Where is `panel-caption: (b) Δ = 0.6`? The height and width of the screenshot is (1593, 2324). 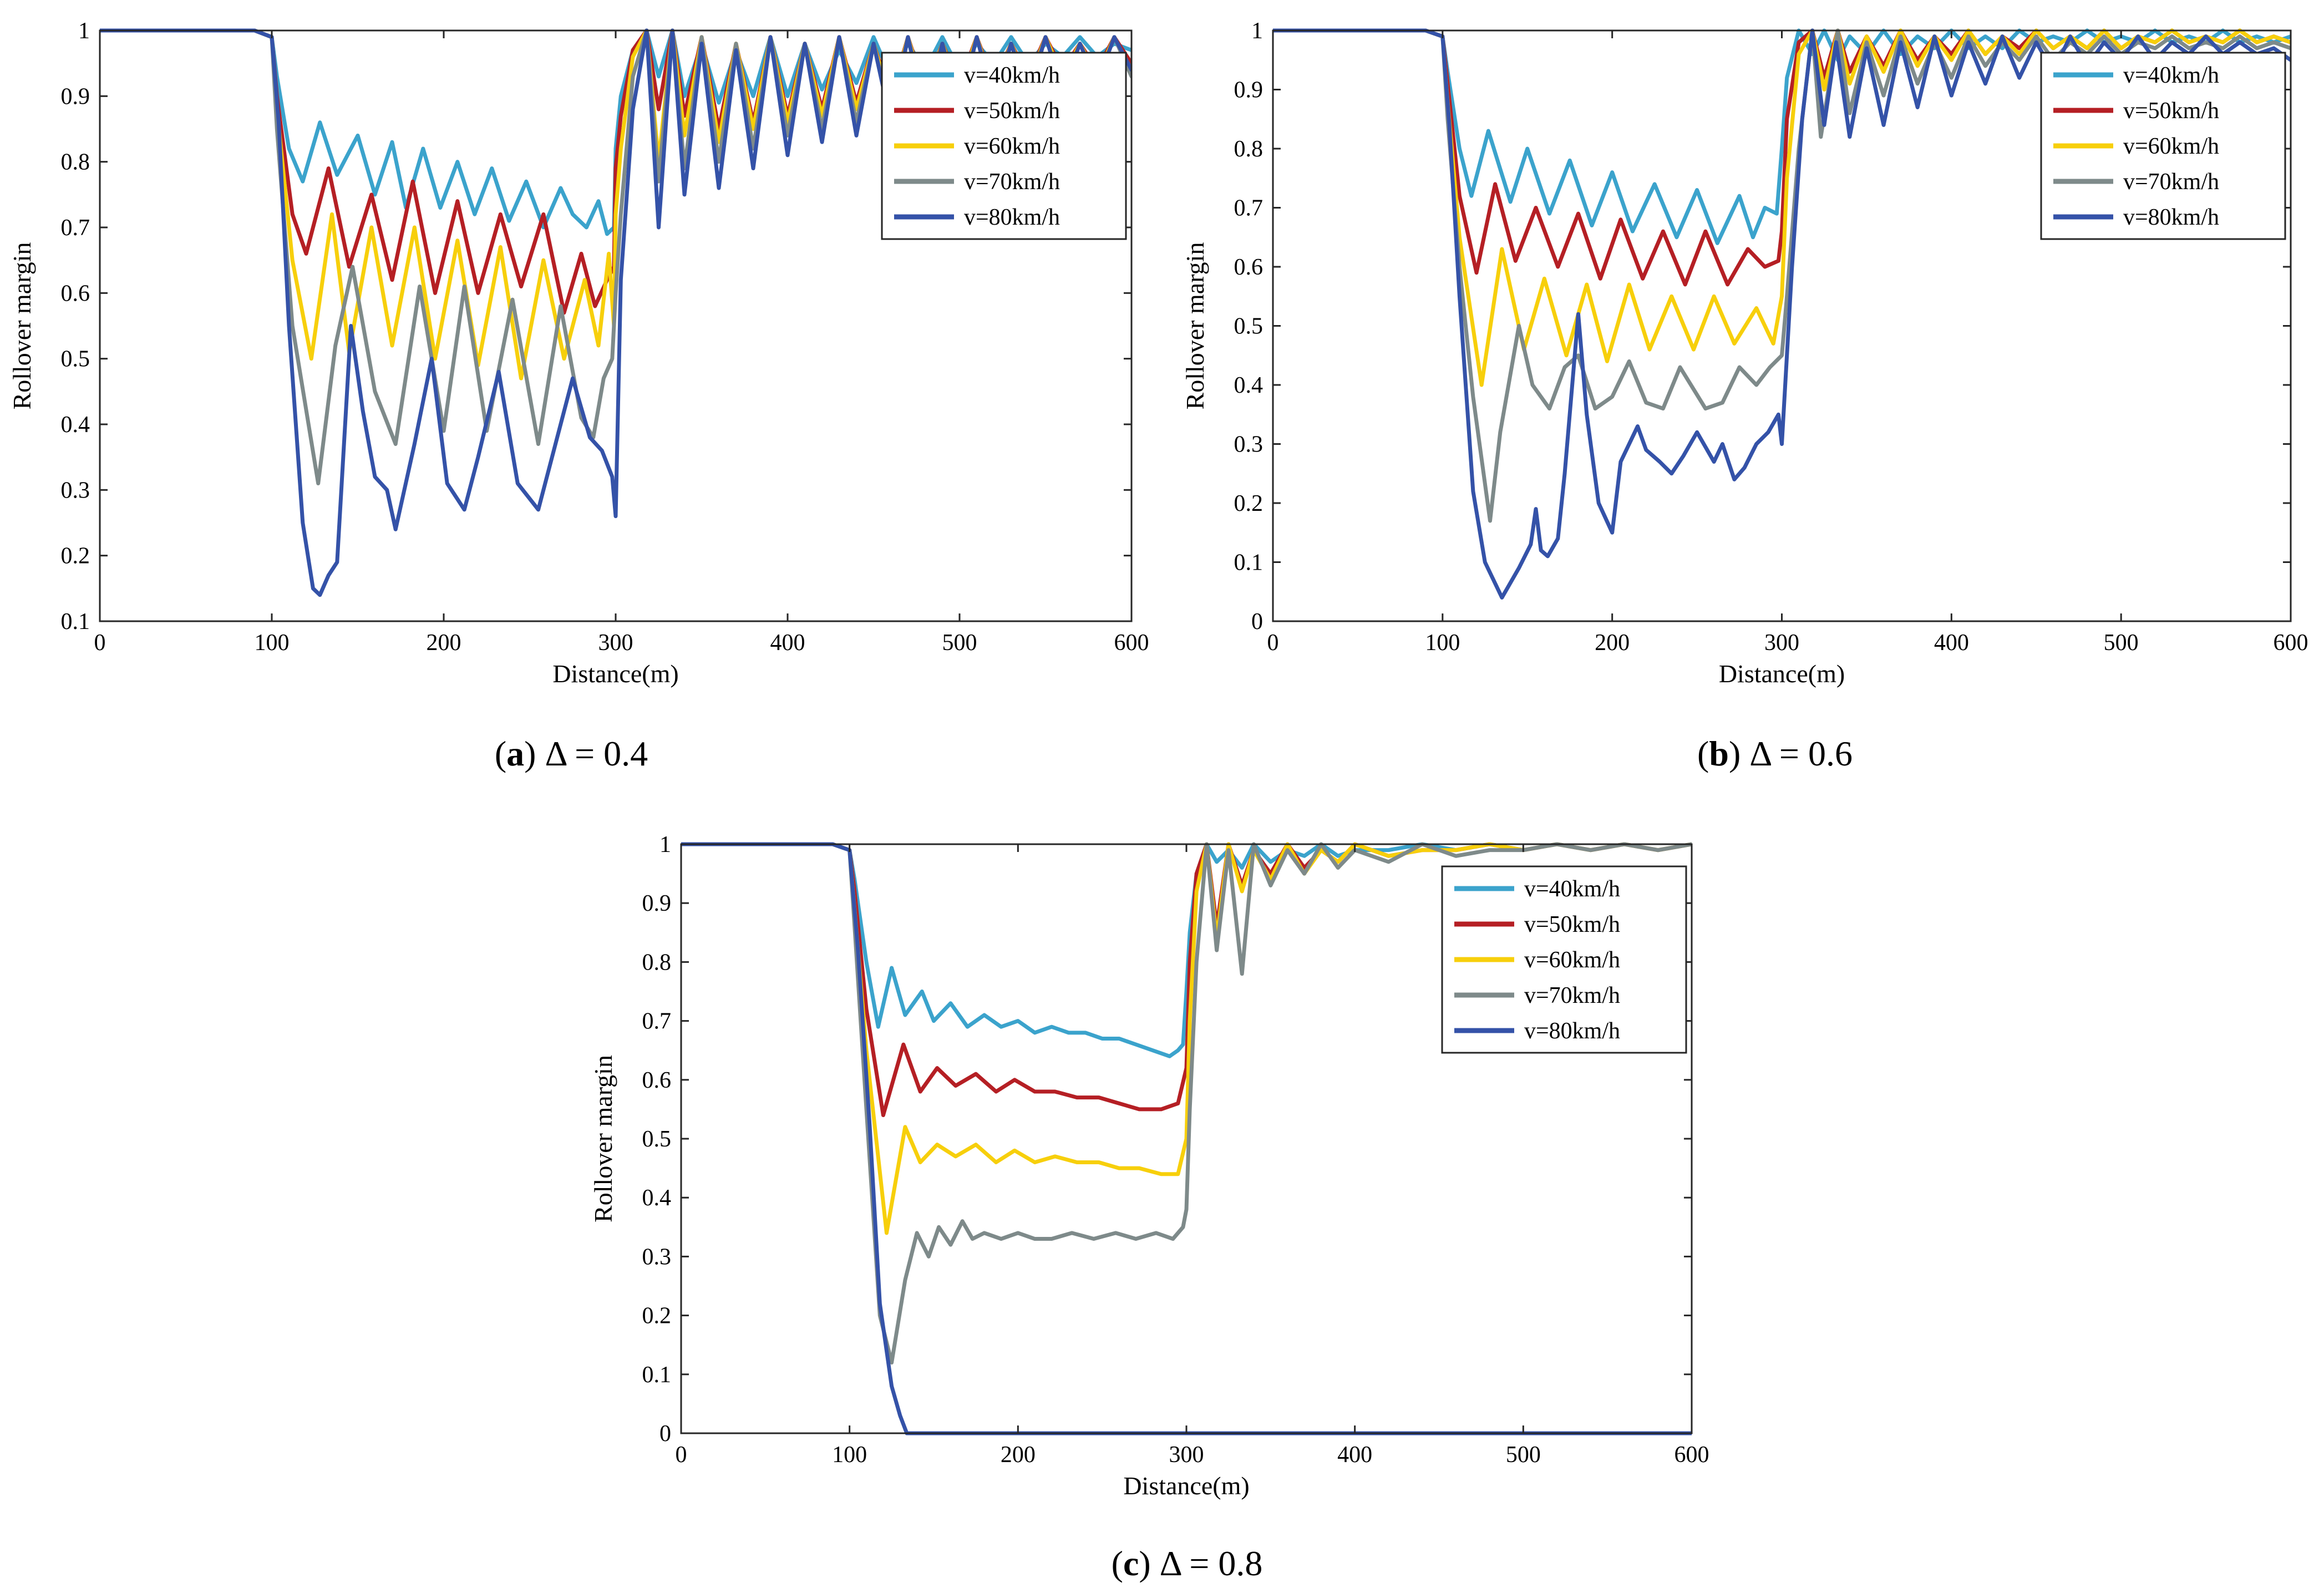 panel-caption: (b) Δ = 0.6 is located at coordinates (1775, 753).